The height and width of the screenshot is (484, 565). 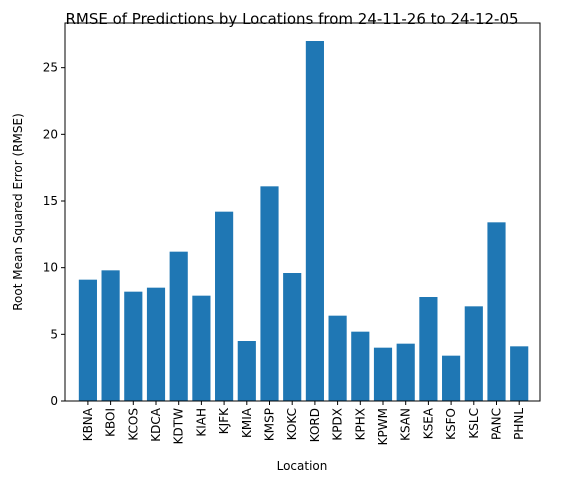 What do you see at coordinates (451, 424) in the screenshot?
I see `x-tick-label-ksfo: KSFO` at bounding box center [451, 424].